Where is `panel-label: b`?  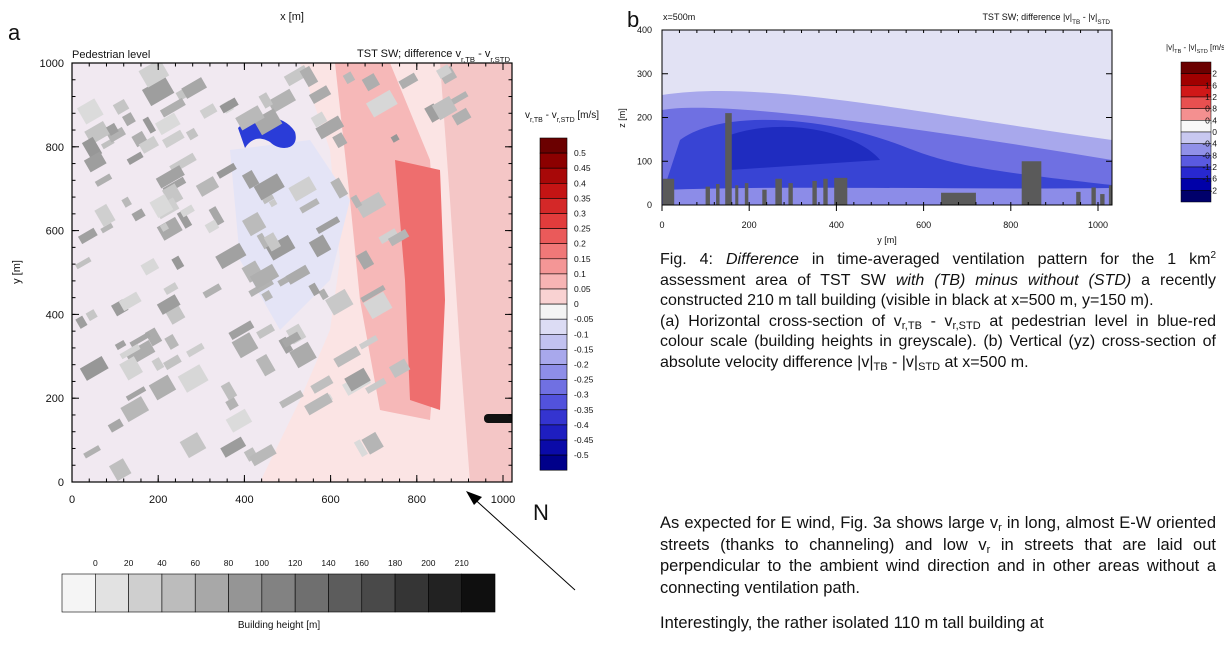 panel-label: b is located at coordinates (633, 19).